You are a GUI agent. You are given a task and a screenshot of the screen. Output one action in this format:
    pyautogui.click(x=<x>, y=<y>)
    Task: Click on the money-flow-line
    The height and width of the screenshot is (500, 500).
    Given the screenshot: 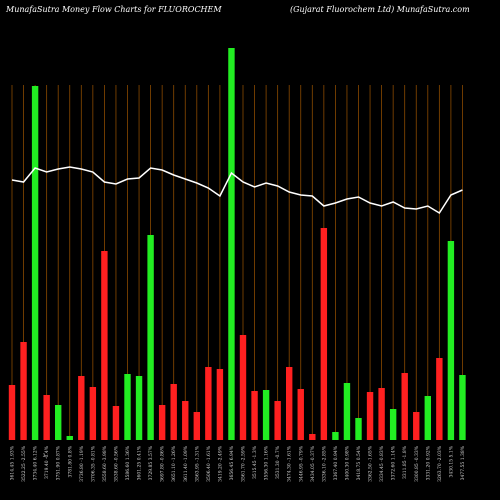 What is the action you would take?
    pyautogui.click(x=237, y=190)
    